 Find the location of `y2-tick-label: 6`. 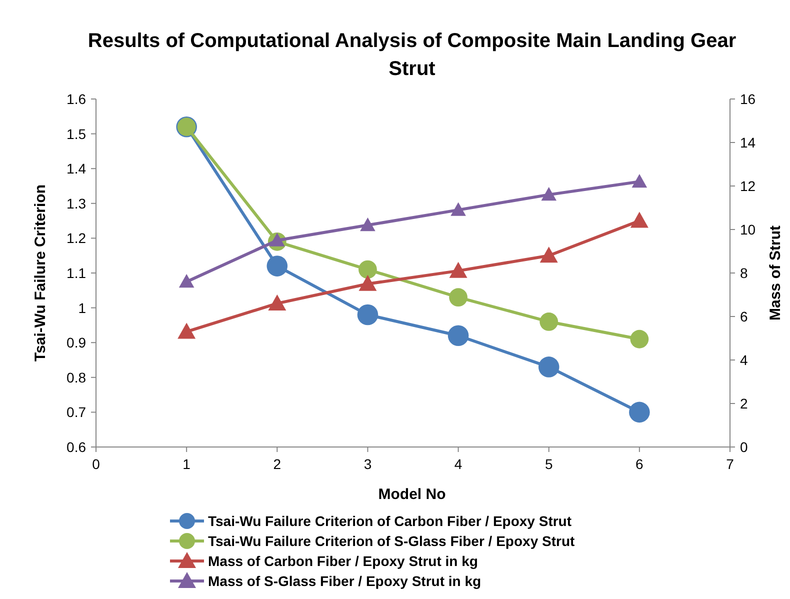

y2-tick-label: 6 is located at coordinates (744, 316).